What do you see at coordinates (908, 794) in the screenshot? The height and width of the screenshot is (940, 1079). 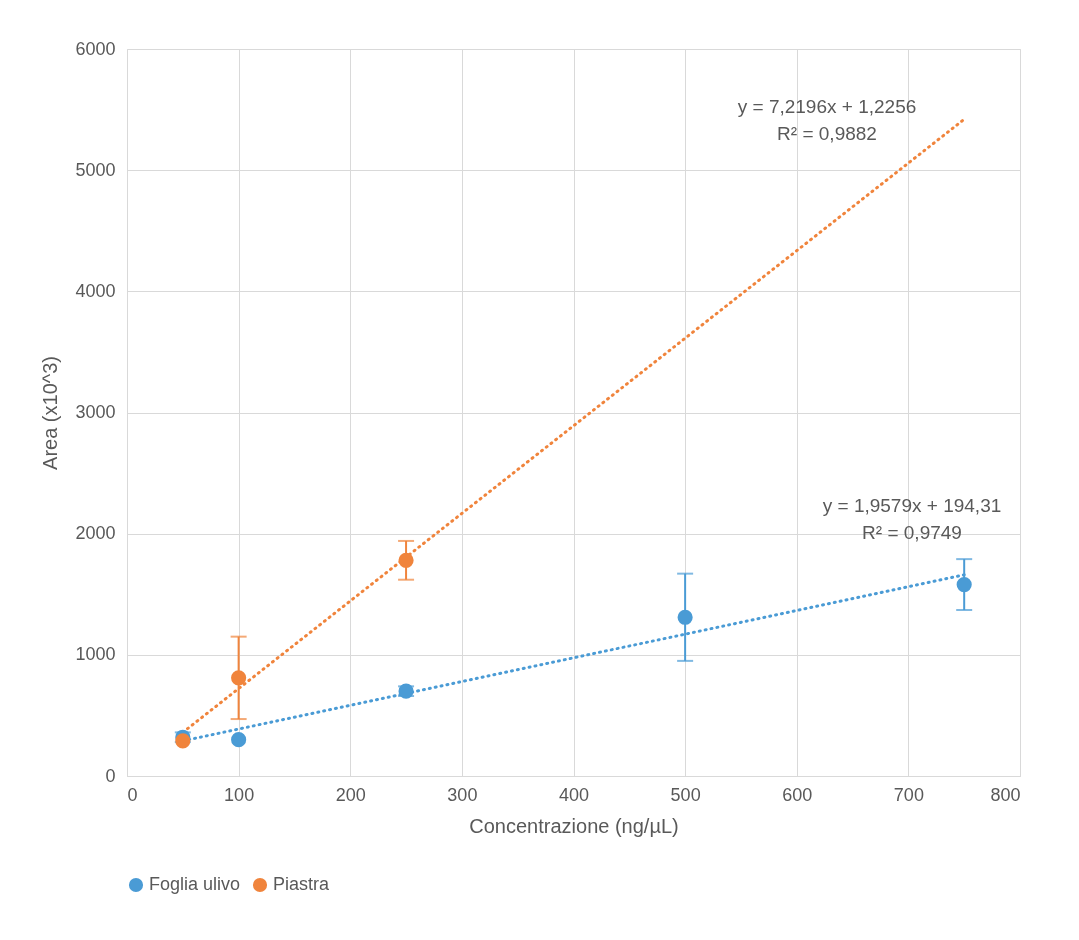 I see `x-tick-label: 700` at bounding box center [908, 794].